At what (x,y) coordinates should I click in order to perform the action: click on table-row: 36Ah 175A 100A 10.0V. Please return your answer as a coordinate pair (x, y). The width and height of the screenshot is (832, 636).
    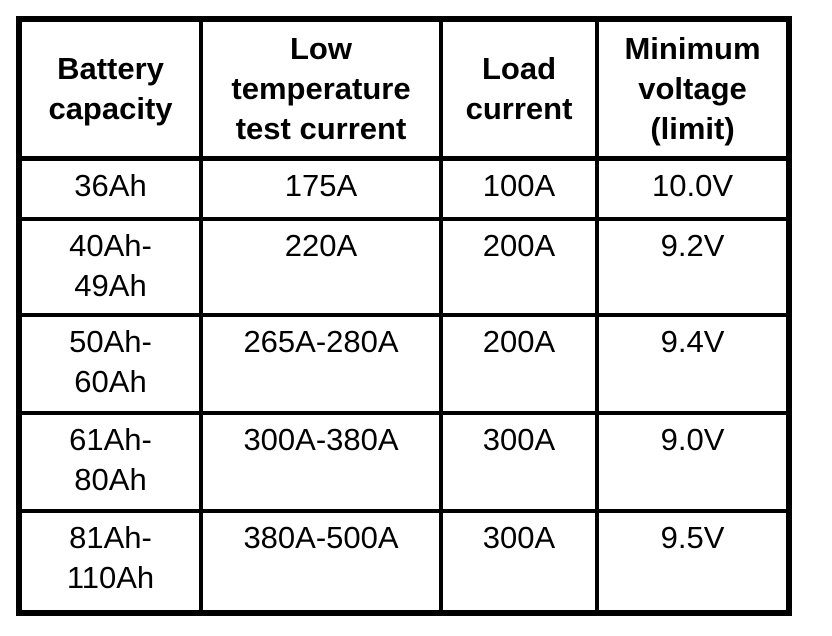
    Looking at the image, I should click on (404, 188).